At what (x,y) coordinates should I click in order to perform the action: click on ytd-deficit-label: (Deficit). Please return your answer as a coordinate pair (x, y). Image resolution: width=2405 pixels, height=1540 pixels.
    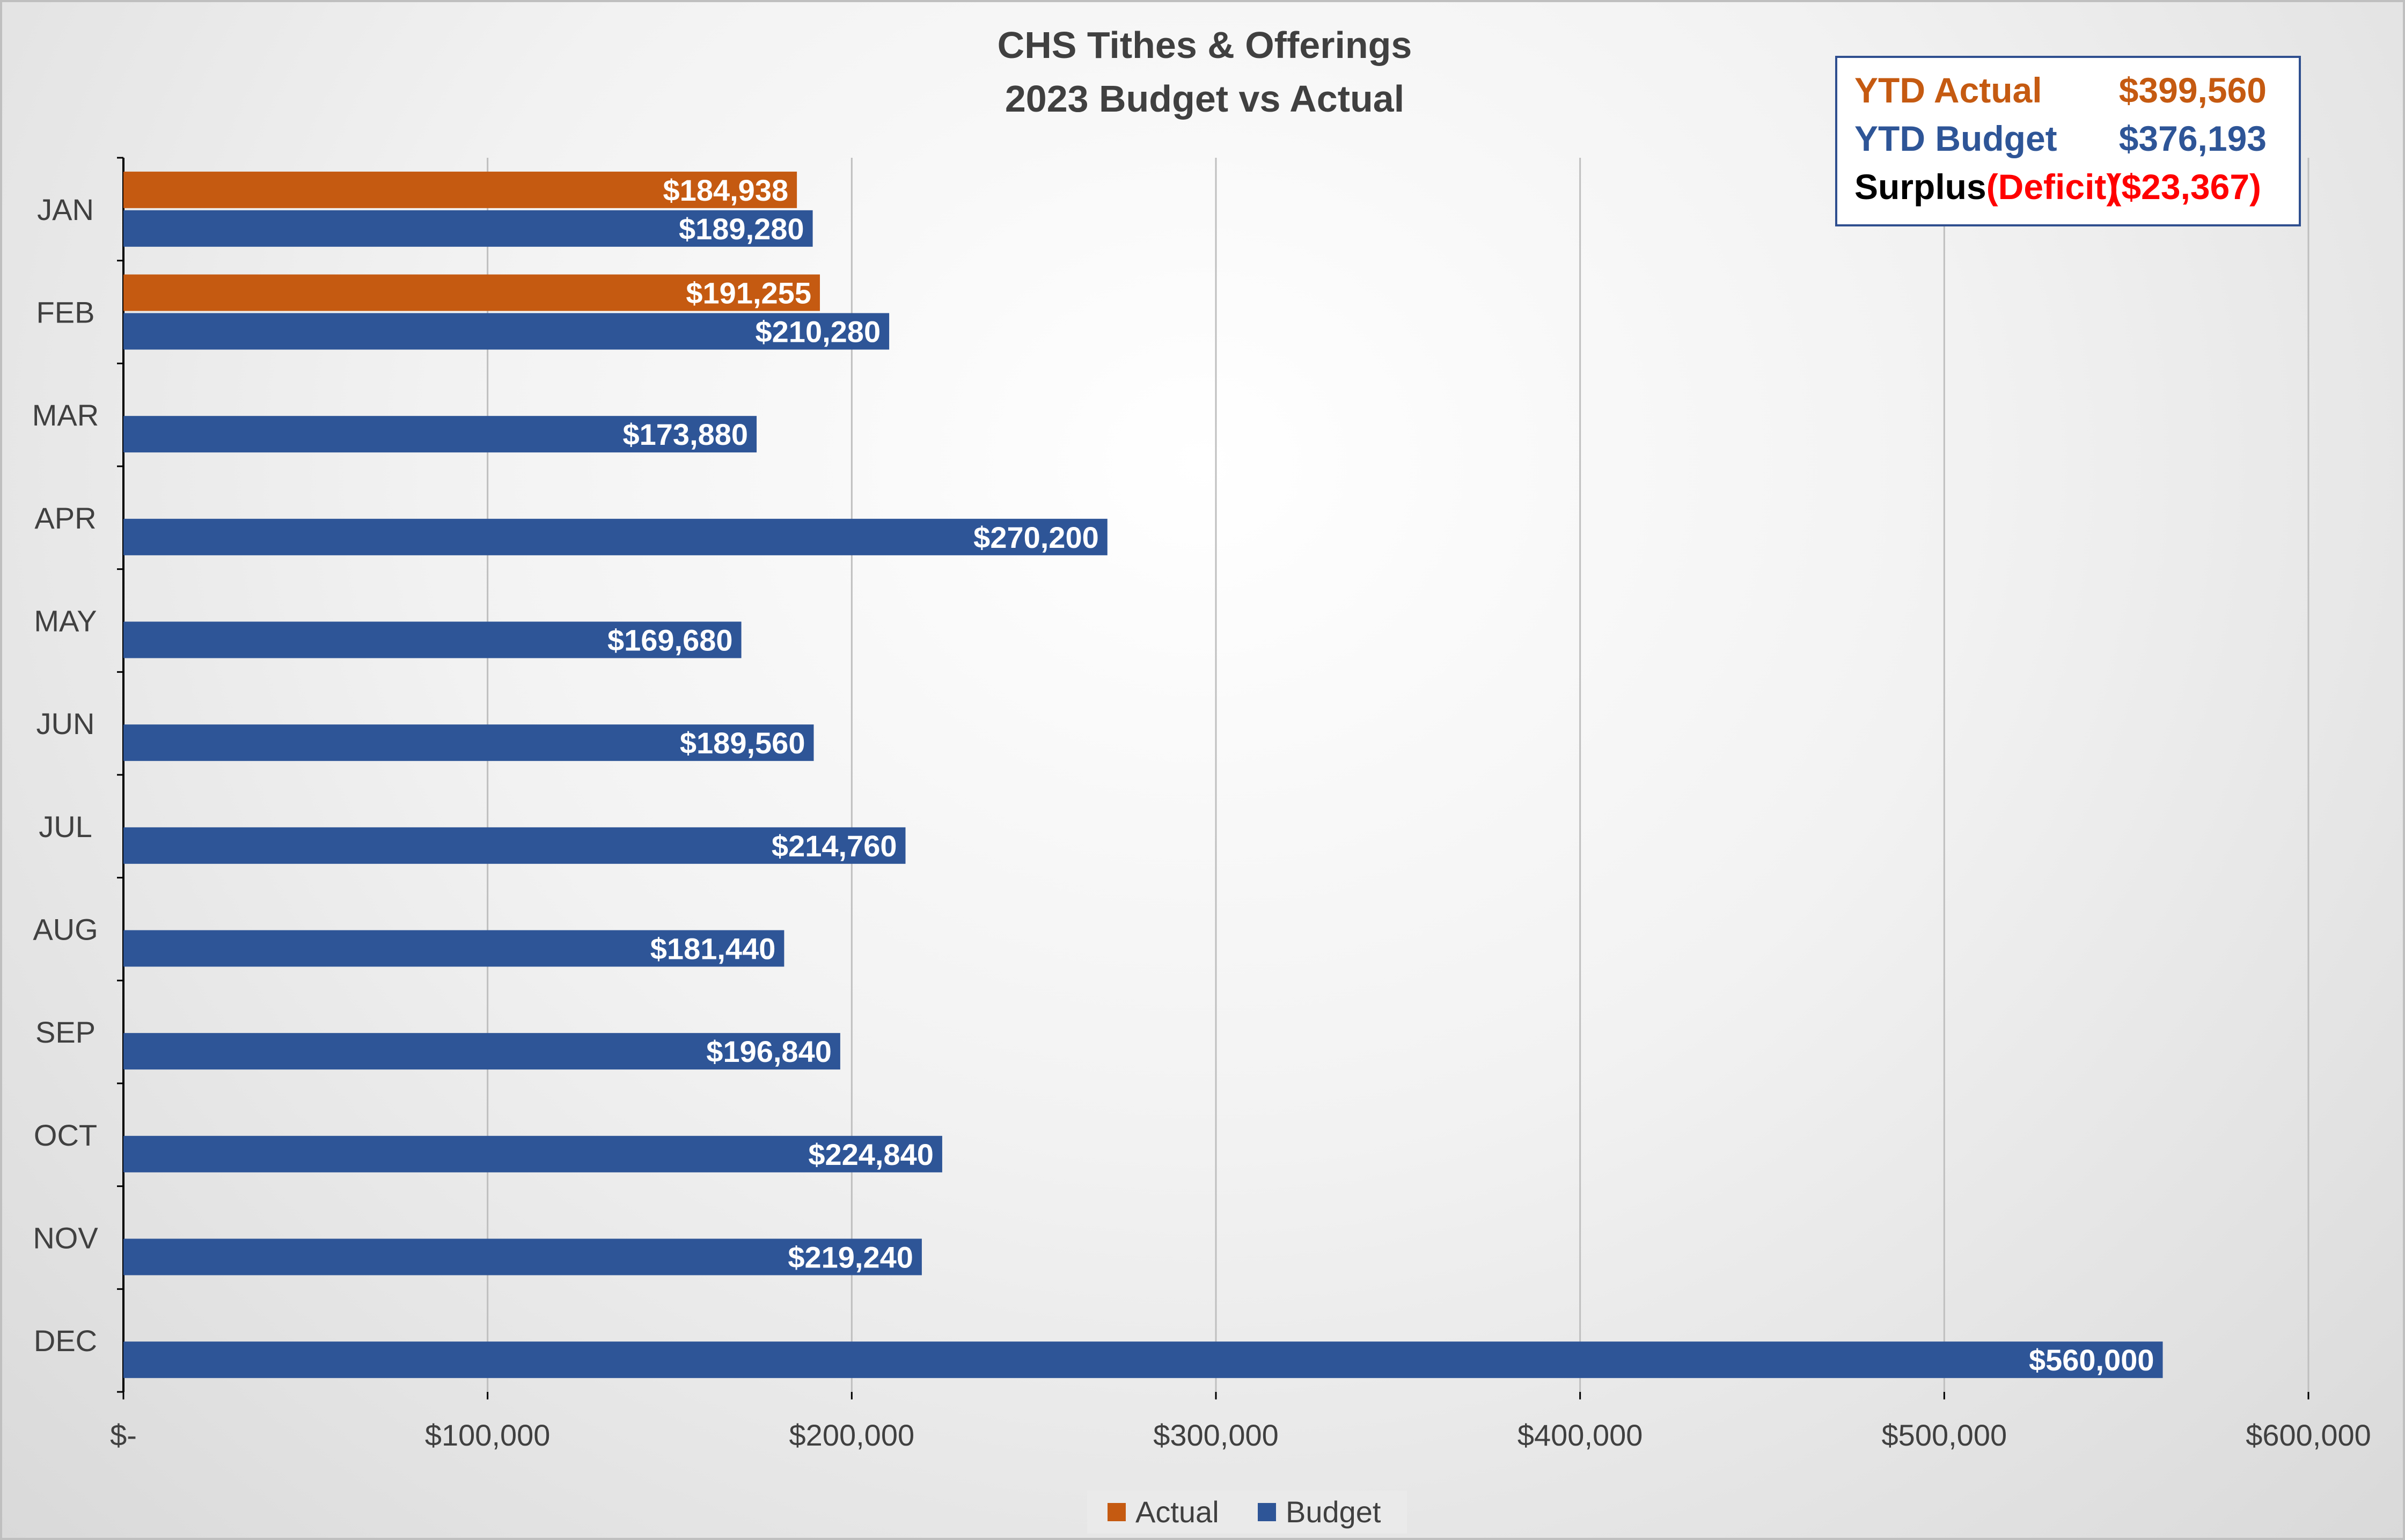
    Looking at the image, I should click on (2052, 187).